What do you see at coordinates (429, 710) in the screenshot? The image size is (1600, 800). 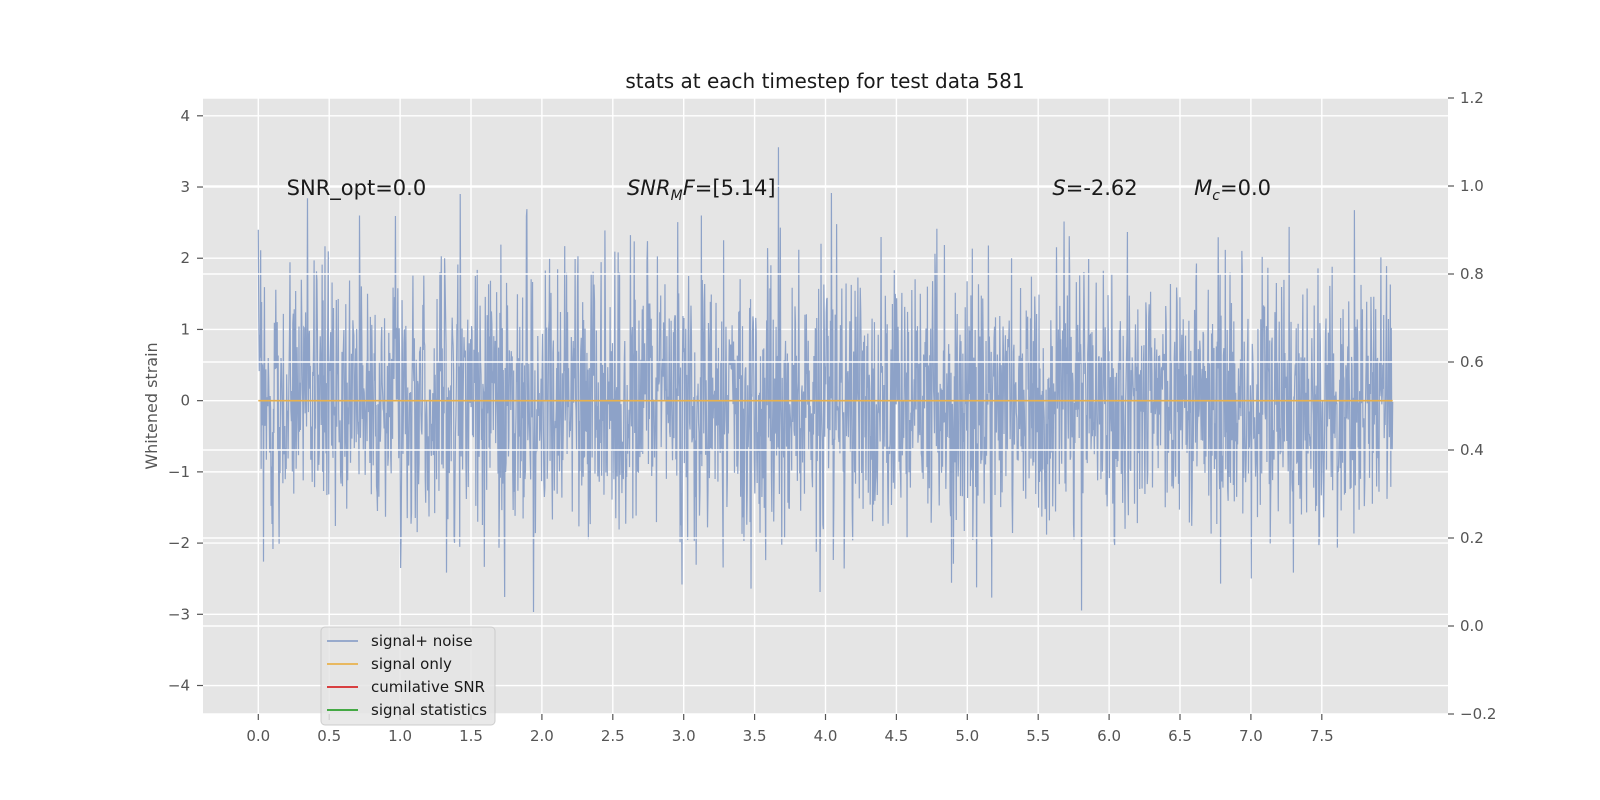 I see `legend-label: signal statistics` at bounding box center [429, 710].